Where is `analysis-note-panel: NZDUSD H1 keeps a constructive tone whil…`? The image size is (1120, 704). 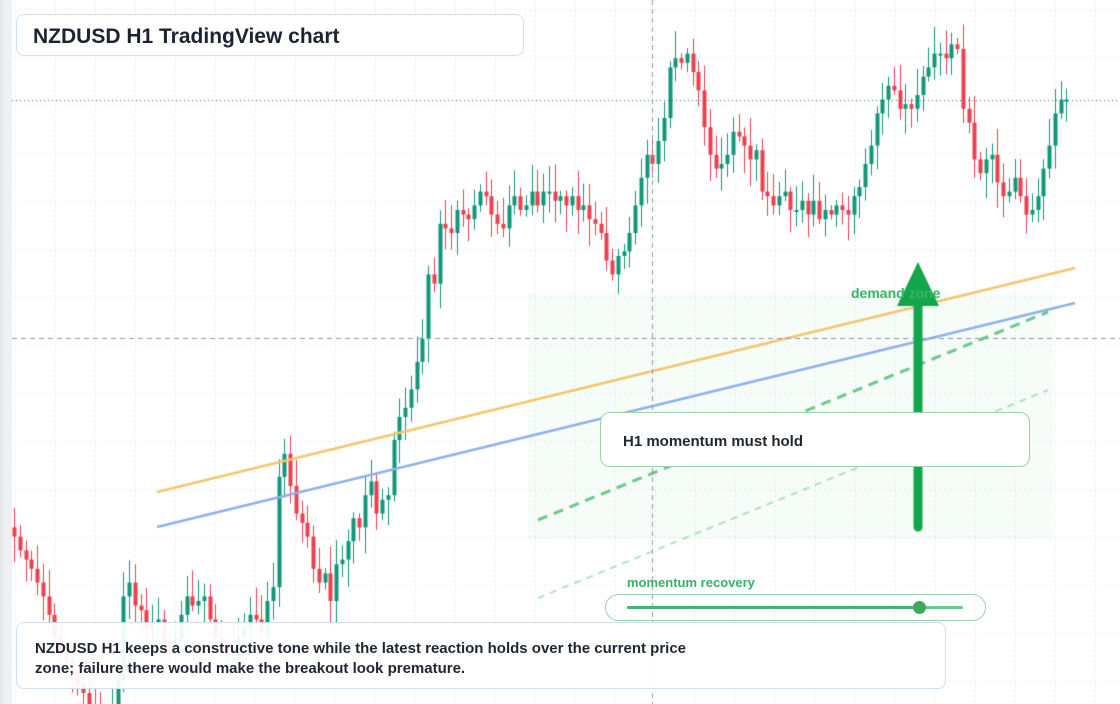
analysis-note-panel: NZDUSD H1 keeps a constructive tone whil… is located at coordinates (481, 655).